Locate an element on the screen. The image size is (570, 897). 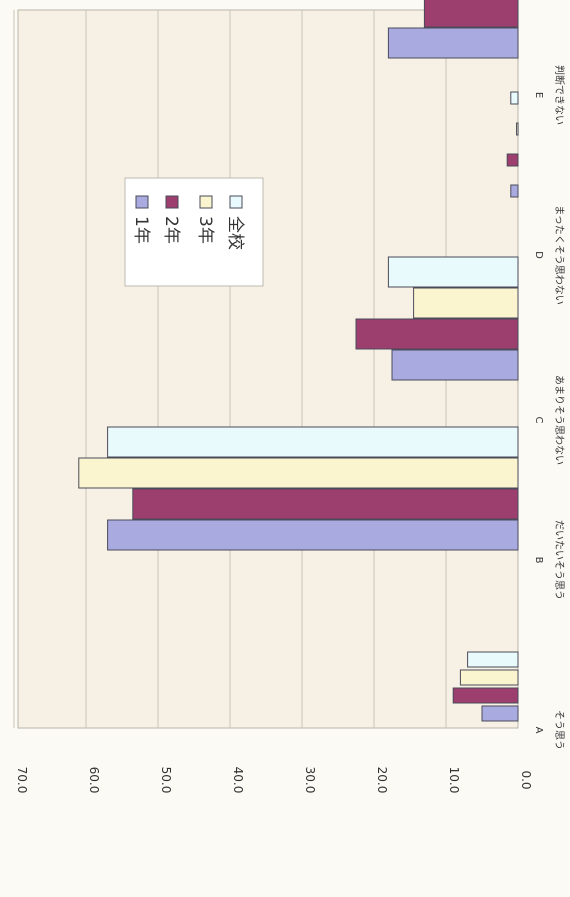
legend: 1年 2年 3年 全校 is located at coordinates (194, 232).